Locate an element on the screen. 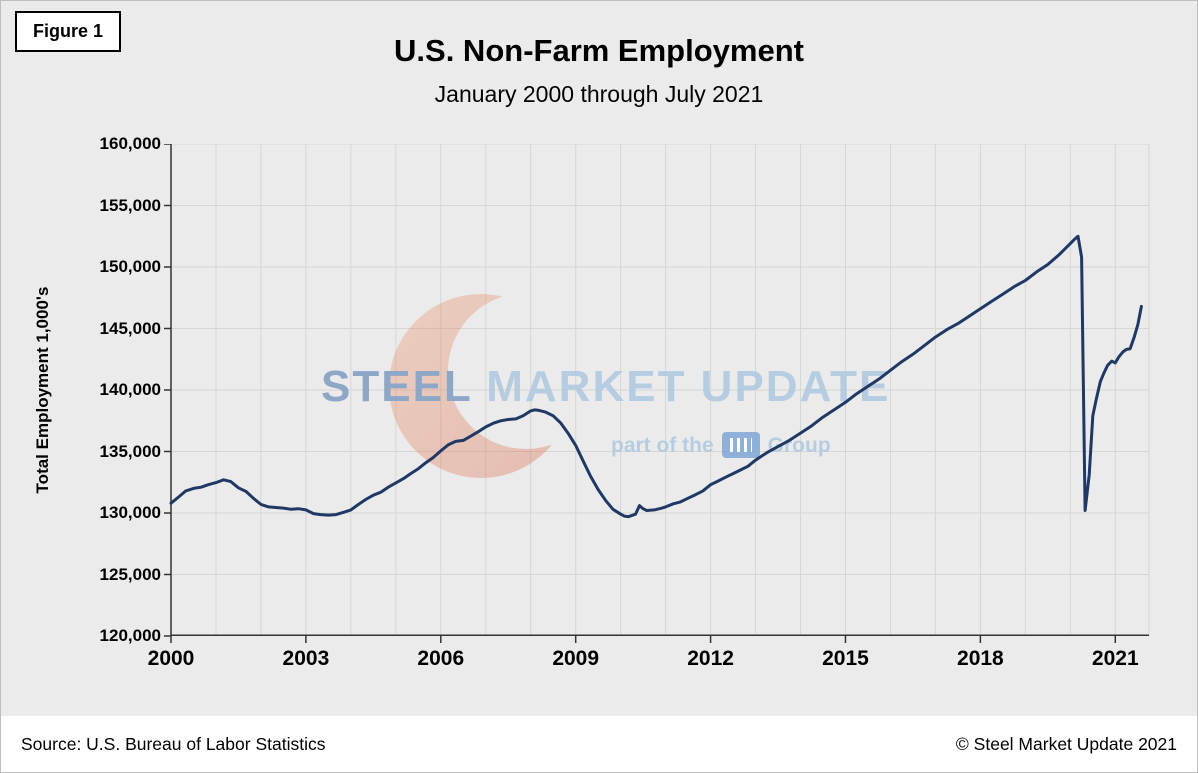 Image resolution: width=1198 pixels, height=773 pixels. chart-title: U.S. Non-Farm Employment is located at coordinates (599, 50).